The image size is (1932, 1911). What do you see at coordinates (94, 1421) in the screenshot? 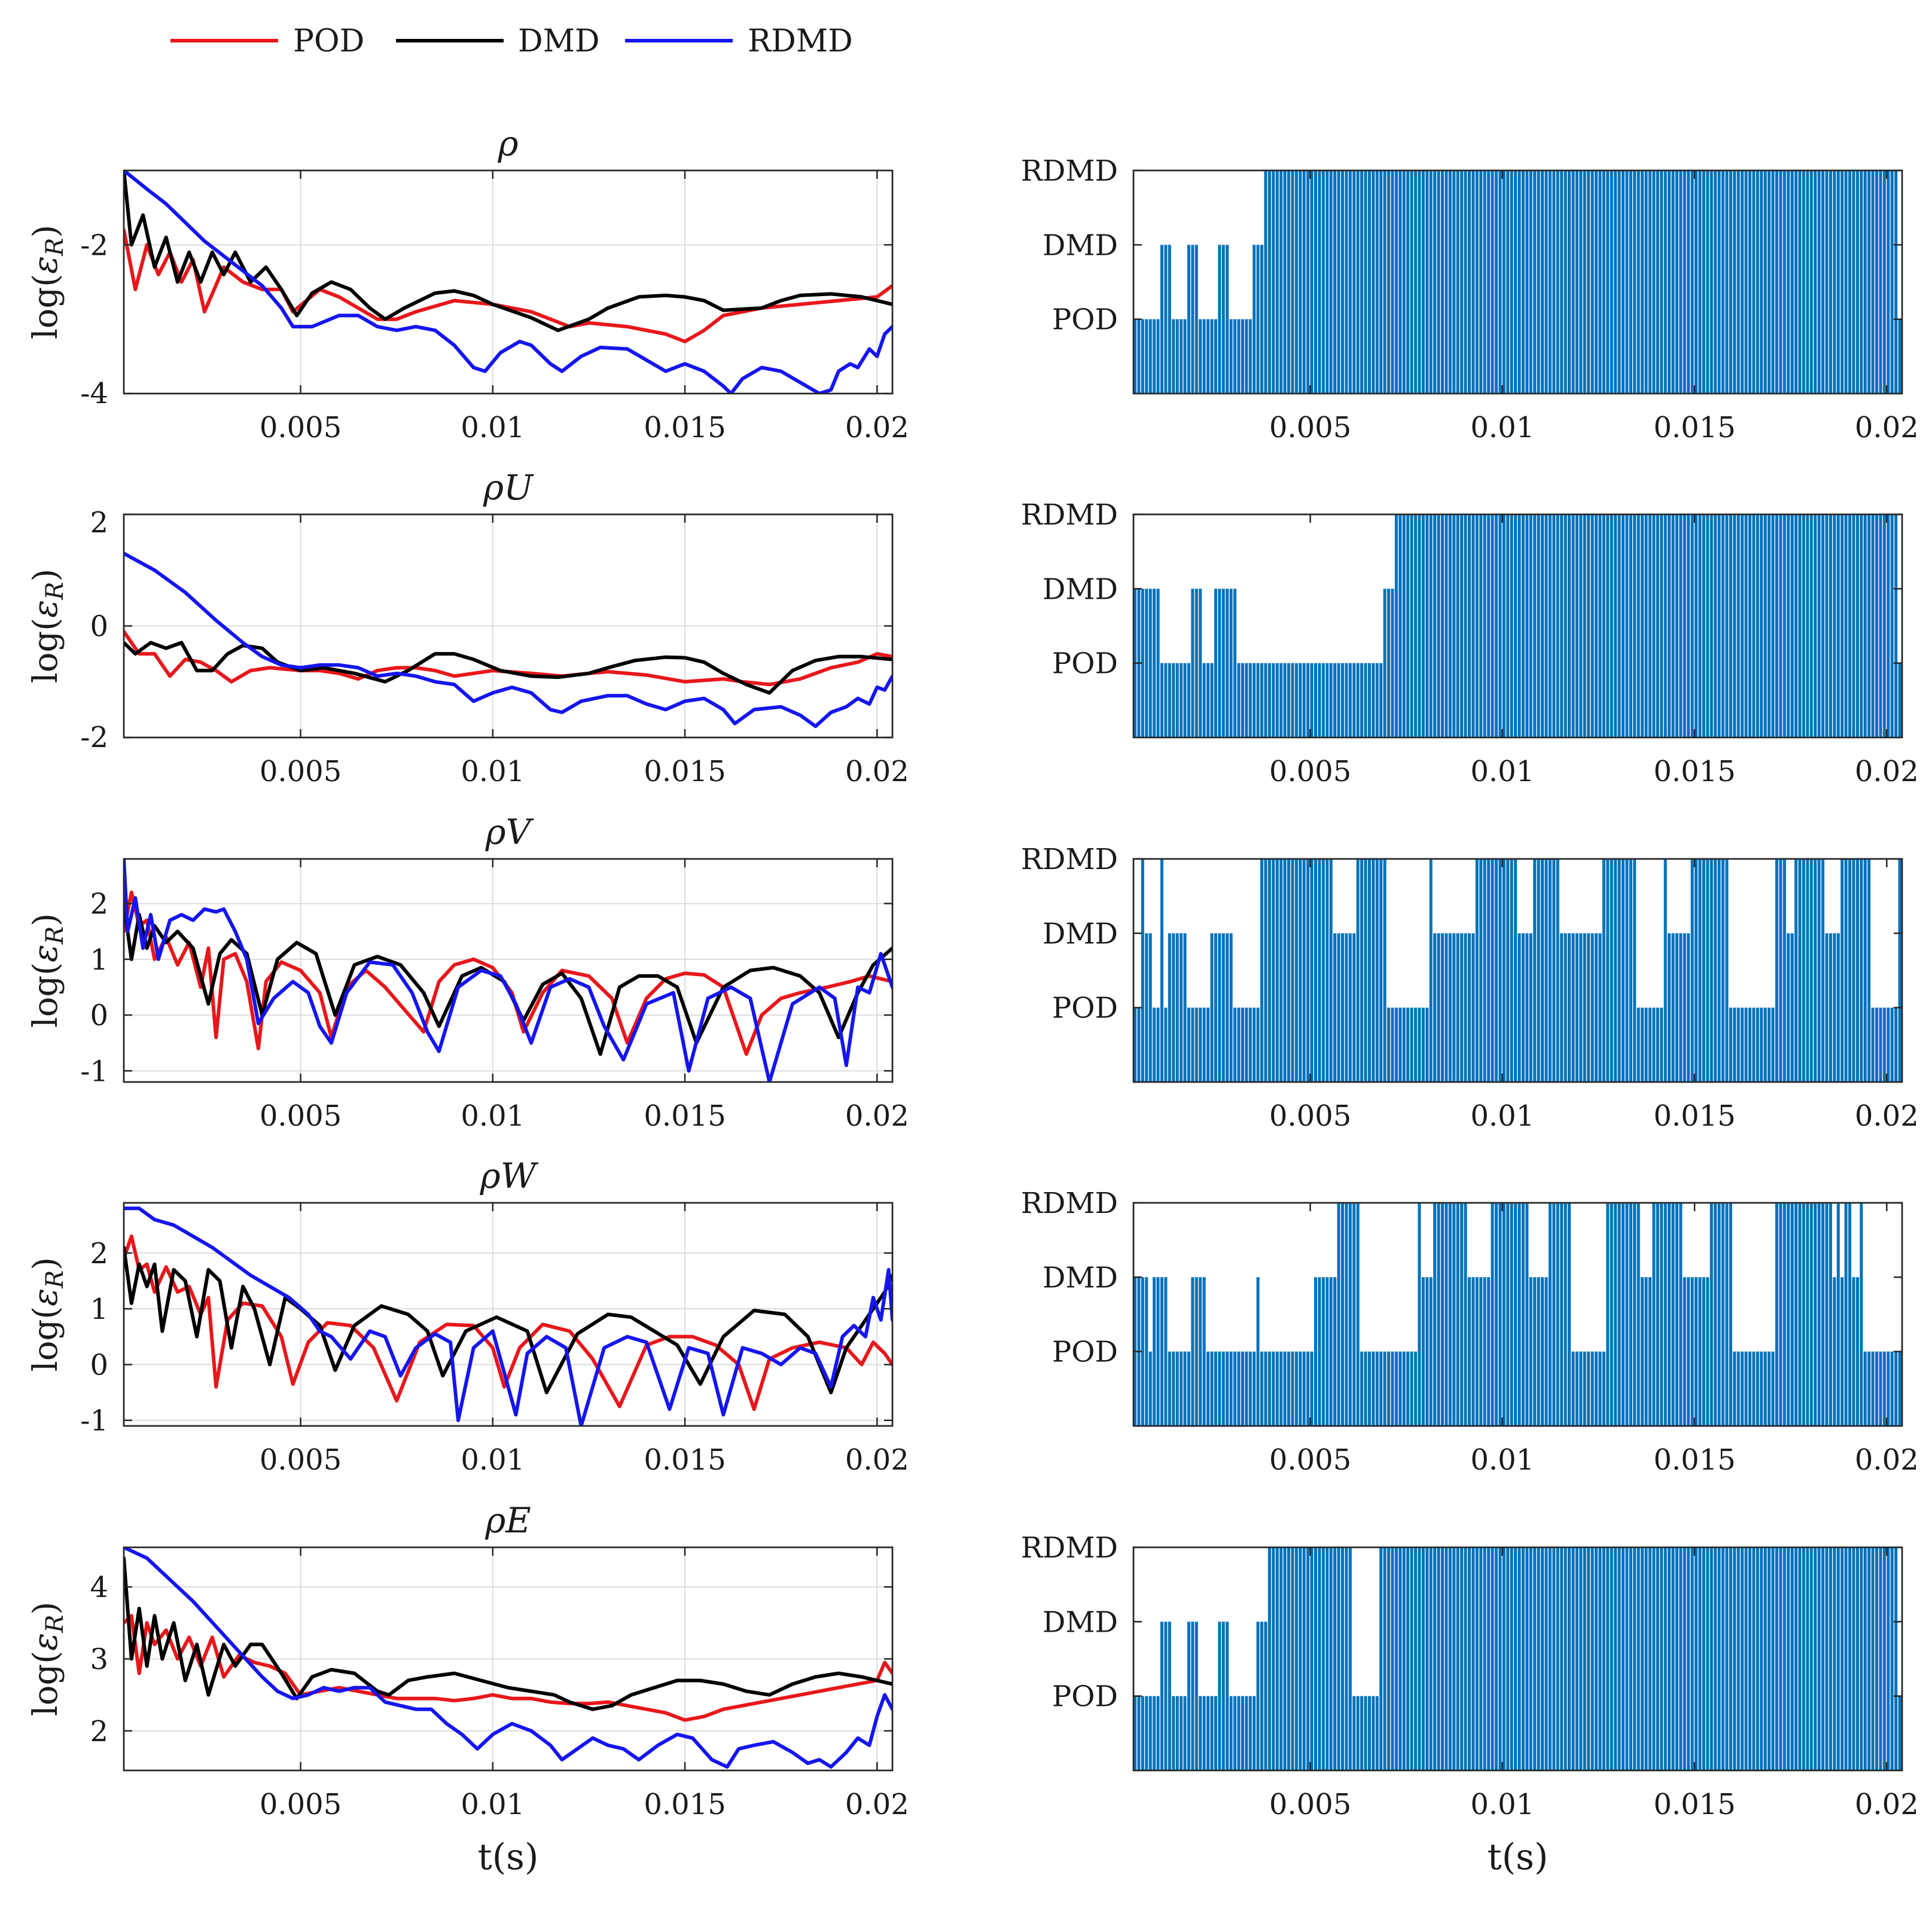
I see `y-tick-label: -1` at bounding box center [94, 1421].